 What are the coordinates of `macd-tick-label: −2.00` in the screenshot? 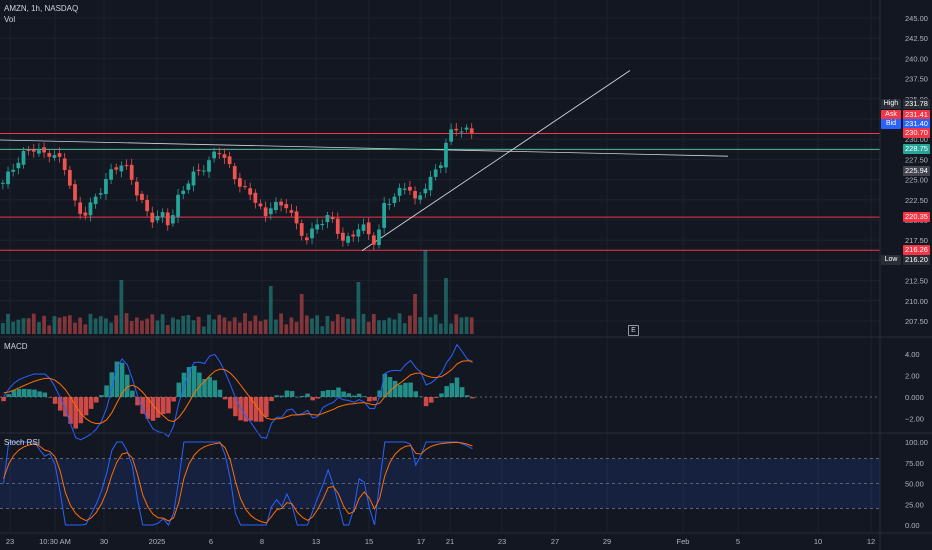 It's located at (914, 419).